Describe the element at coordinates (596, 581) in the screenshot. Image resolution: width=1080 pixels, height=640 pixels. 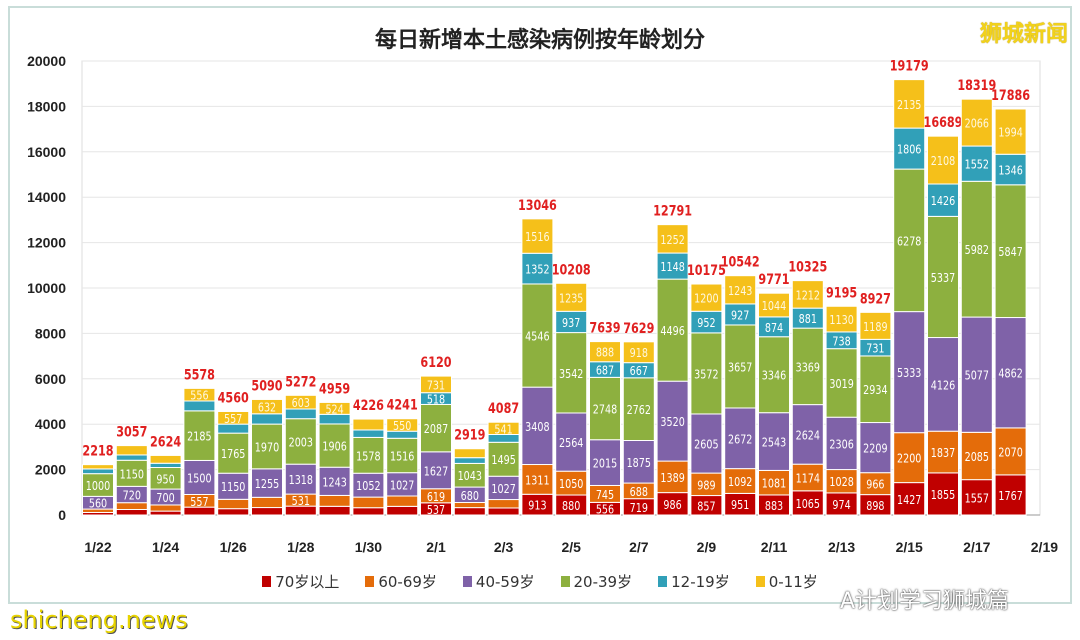
I see `legend-item: 20-39岁` at that location.